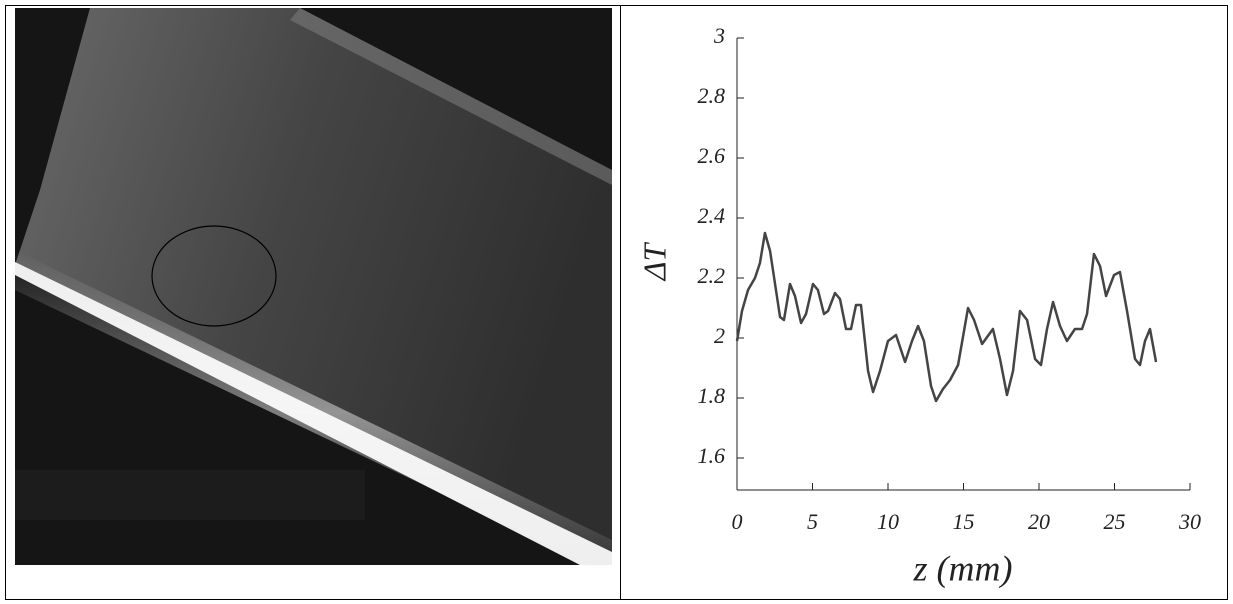  What do you see at coordinates (812, 521) in the screenshot?
I see `x-tick-label: 5` at bounding box center [812, 521].